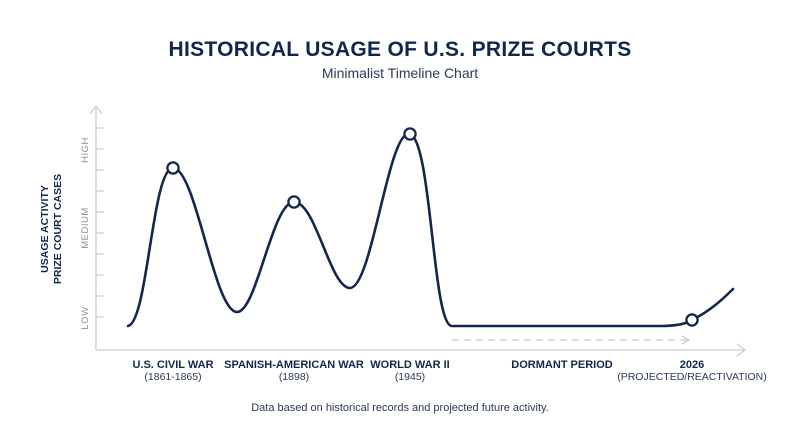 The image size is (800, 447). Describe the element at coordinates (45, 229) in the screenshot. I see `y-axis-label-line1: USAGE ACTIVITY` at that location.